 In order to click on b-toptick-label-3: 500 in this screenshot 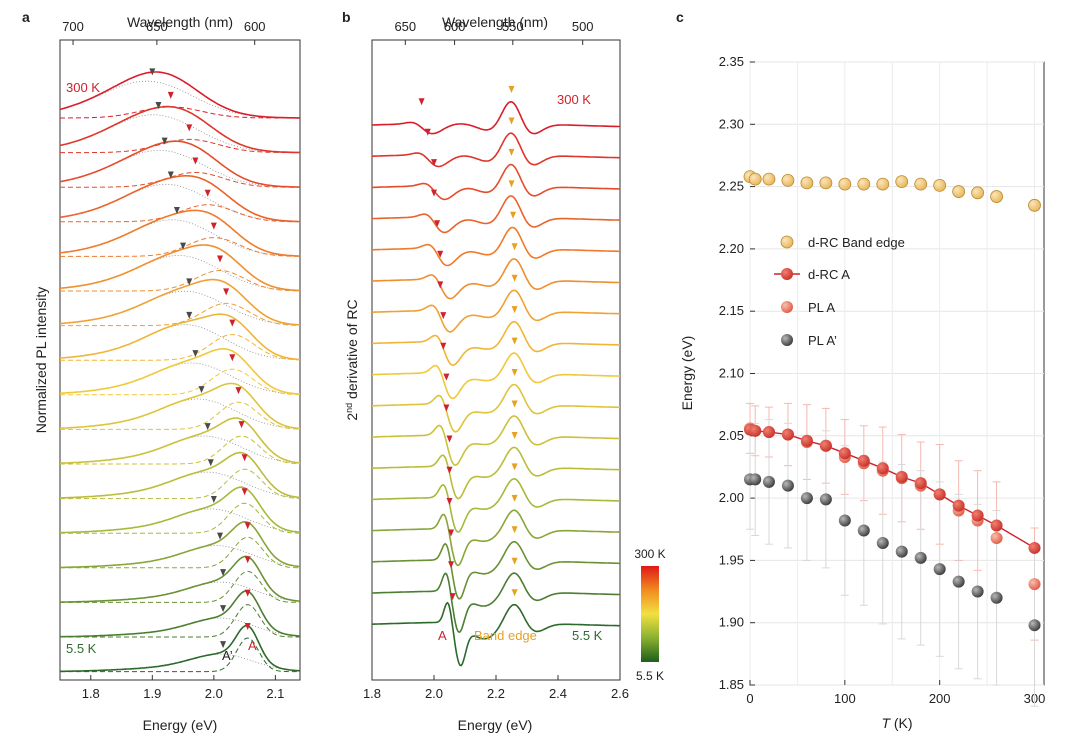, I will do `click(583, 26)`.